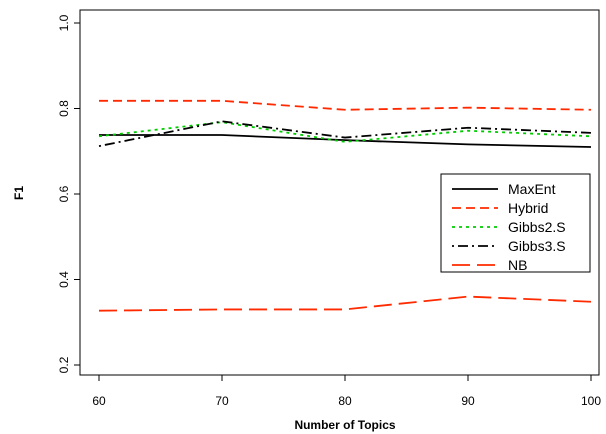  I want to click on x-tick-label: 70, so click(222, 401).